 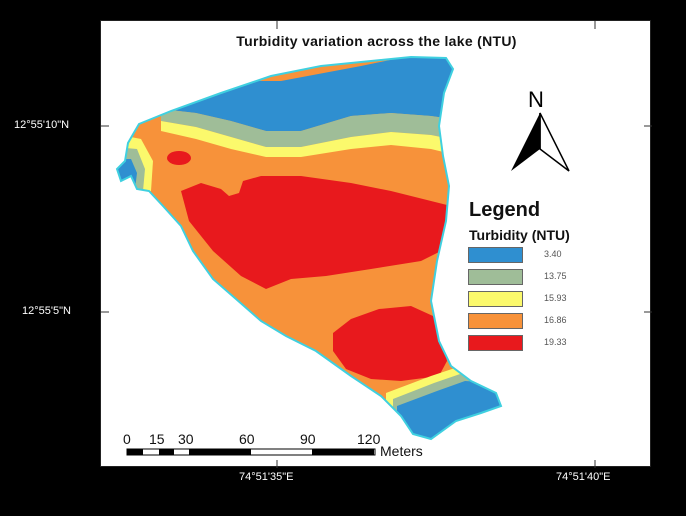 What do you see at coordinates (369, 439) in the screenshot?
I see `scale-tick-120: 120` at bounding box center [369, 439].